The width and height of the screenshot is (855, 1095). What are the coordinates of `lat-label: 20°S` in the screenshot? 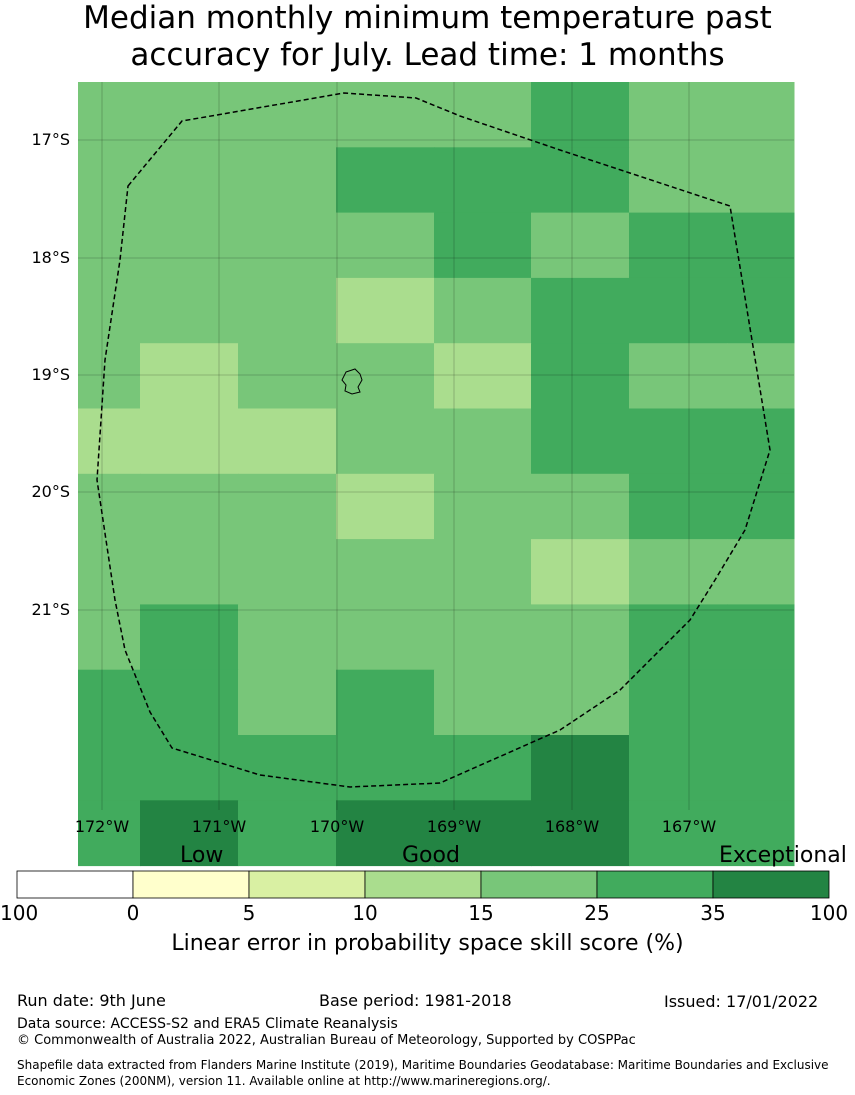 It's located at (50, 491).